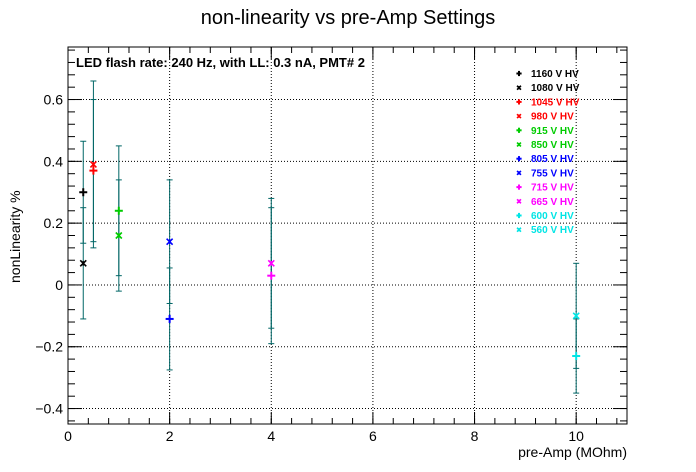 The width and height of the screenshot is (696, 472). I want to click on chart-title: non-linearity vs pre-Amp Settings, so click(348, 18).